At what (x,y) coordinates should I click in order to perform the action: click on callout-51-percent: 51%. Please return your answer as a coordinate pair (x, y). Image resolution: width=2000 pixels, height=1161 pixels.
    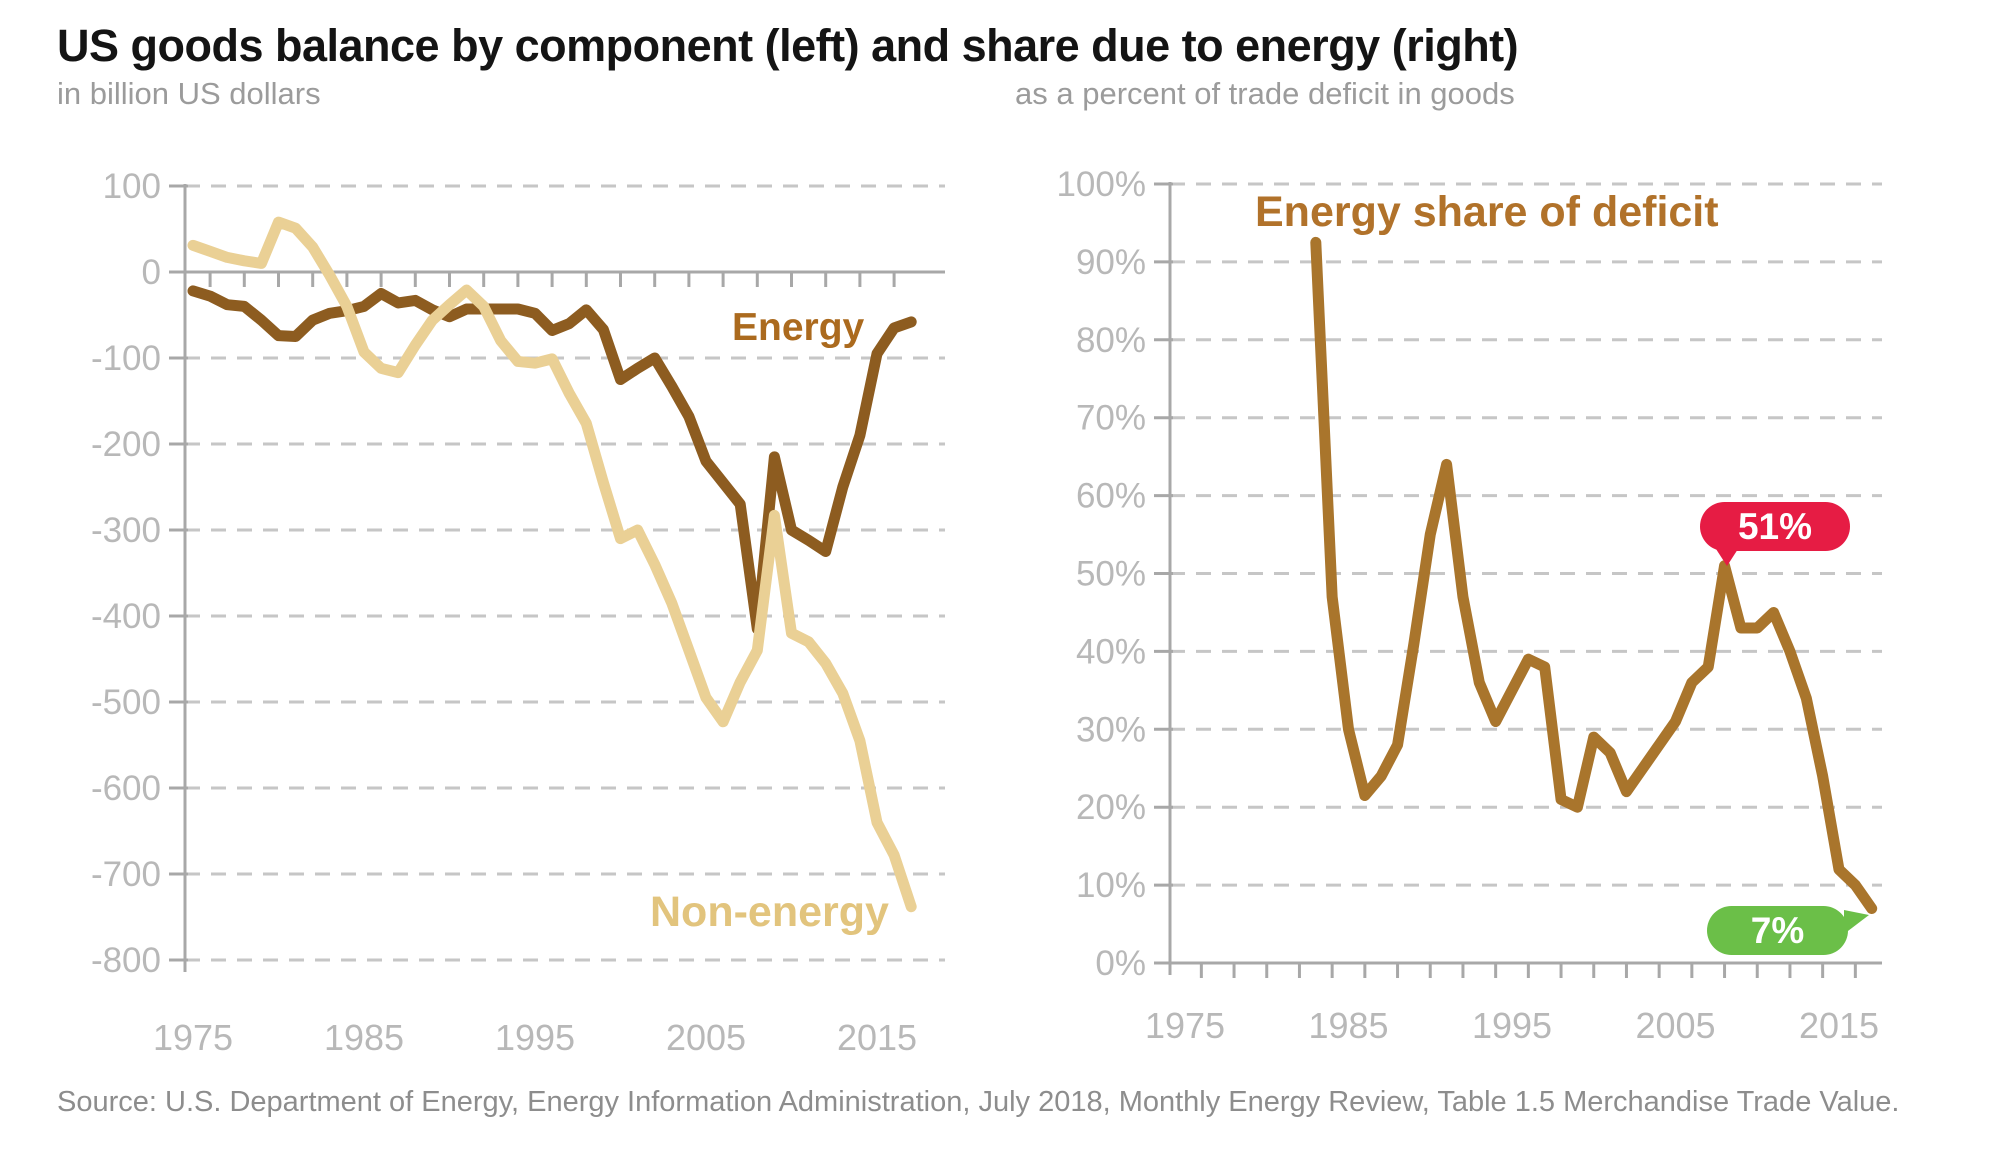
    Looking at the image, I should click on (1775, 534).